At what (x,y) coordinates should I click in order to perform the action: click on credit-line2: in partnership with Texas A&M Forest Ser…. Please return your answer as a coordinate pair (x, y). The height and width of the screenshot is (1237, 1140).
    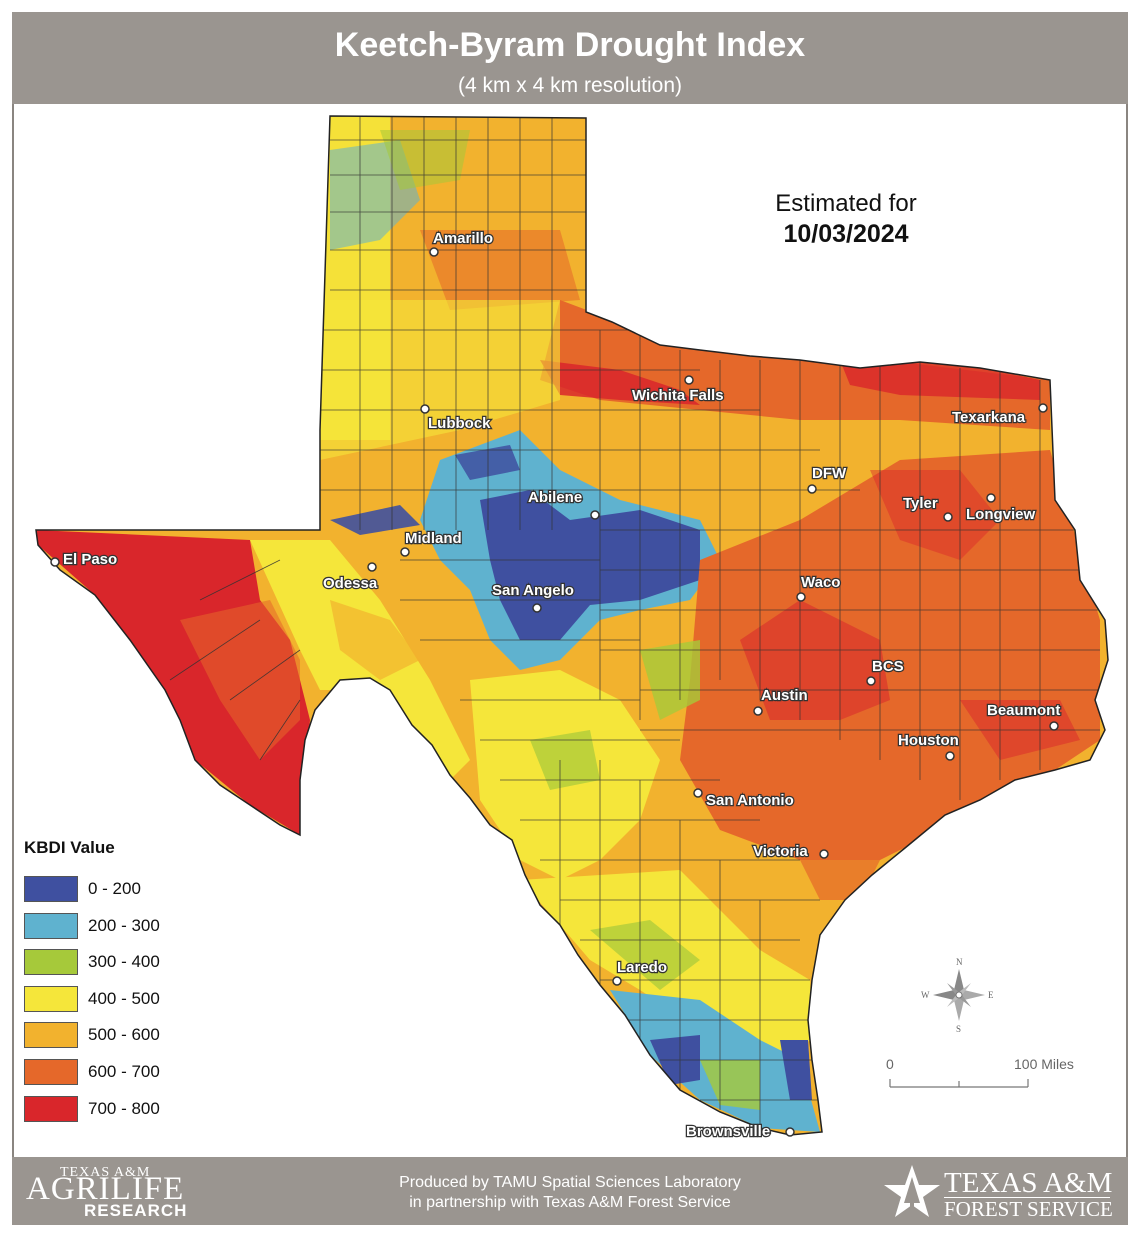
    Looking at the image, I should click on (570, 1202).